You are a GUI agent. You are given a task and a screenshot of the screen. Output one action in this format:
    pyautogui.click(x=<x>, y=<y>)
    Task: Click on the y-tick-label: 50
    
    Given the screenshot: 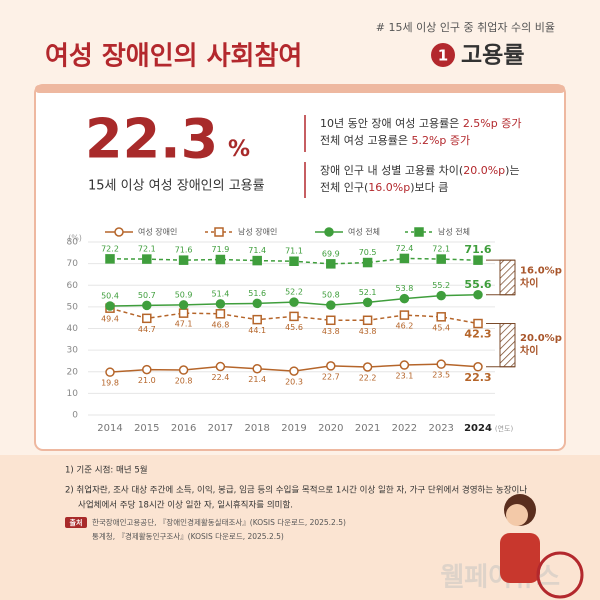 What is the action you would take?
    pyautogui.click(x=73, y=307)
    